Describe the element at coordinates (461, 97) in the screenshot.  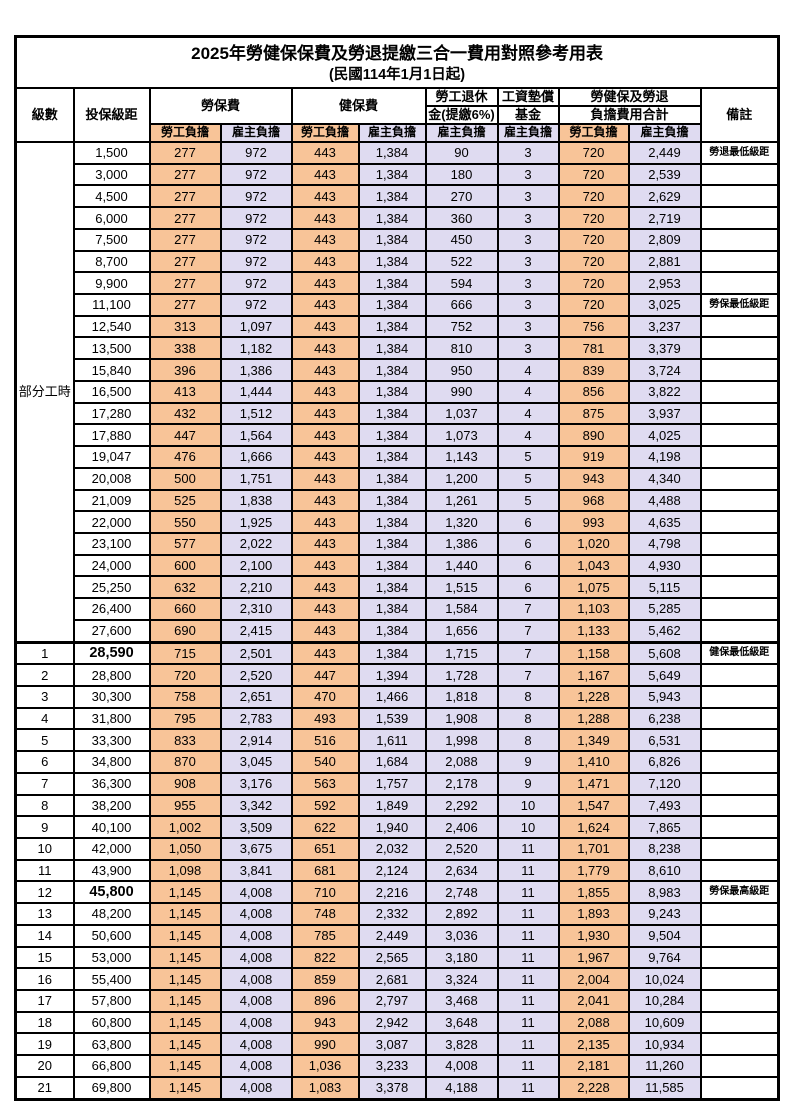
I see `col-header-pension-line1: 勞工退休` at that location.